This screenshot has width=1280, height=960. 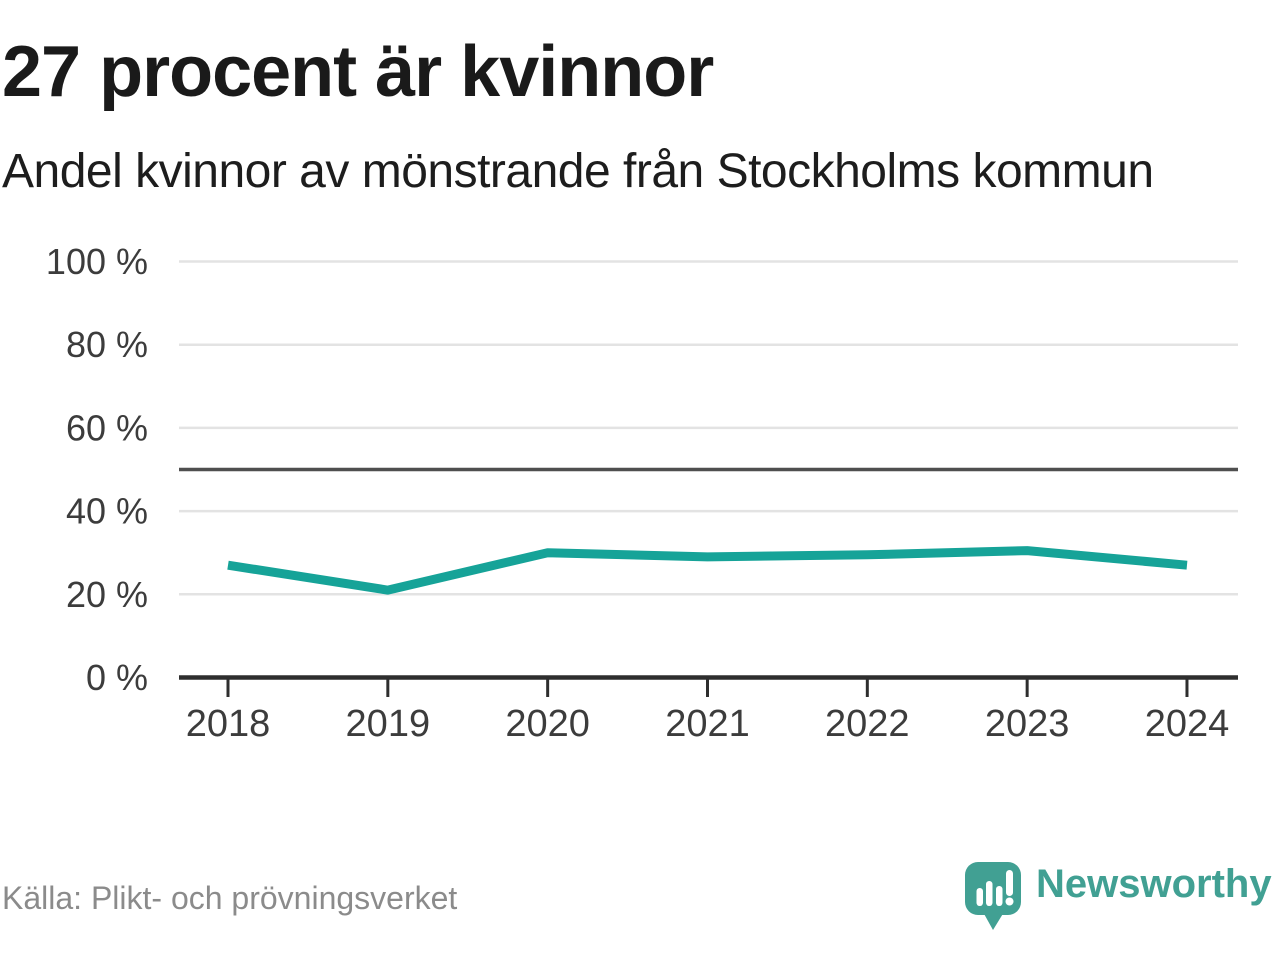 What do you see at coordinates (97, 261) in the screenshot?
I see `y-axis-label: 100 %` at bounding box center [97, 261].